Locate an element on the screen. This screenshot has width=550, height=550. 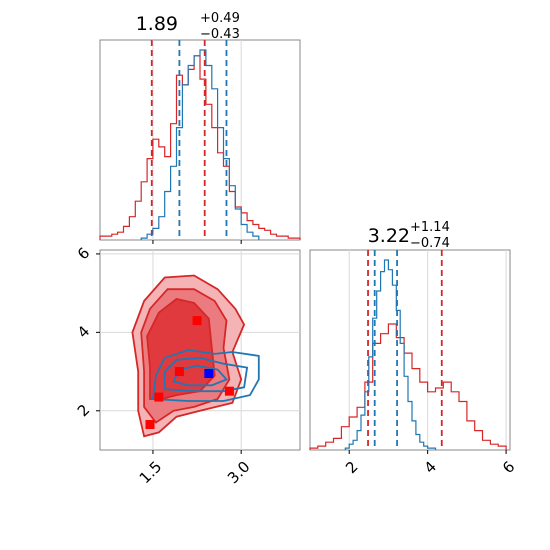
br-xtick-label-2: 6 is located at coordinates (508, 467).